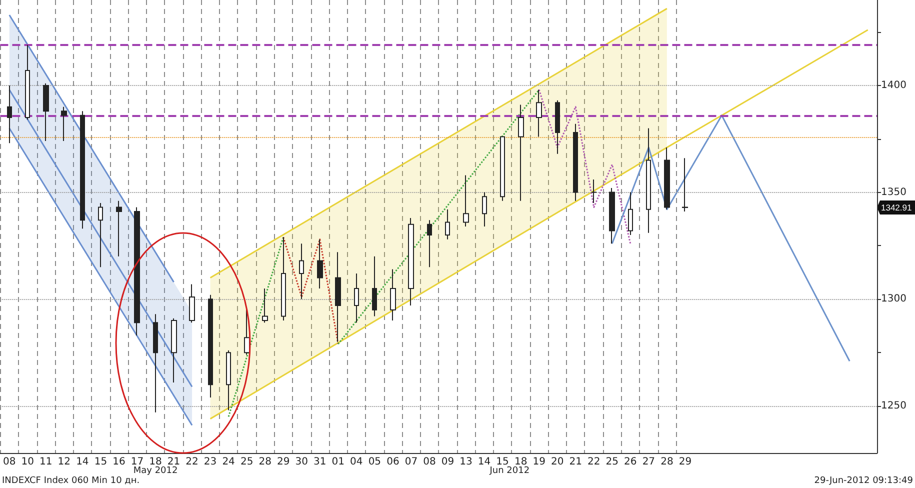  Describe the element at coordinates (393, 462) in the screenshot. I see `x-tick-label: 06` at that location.